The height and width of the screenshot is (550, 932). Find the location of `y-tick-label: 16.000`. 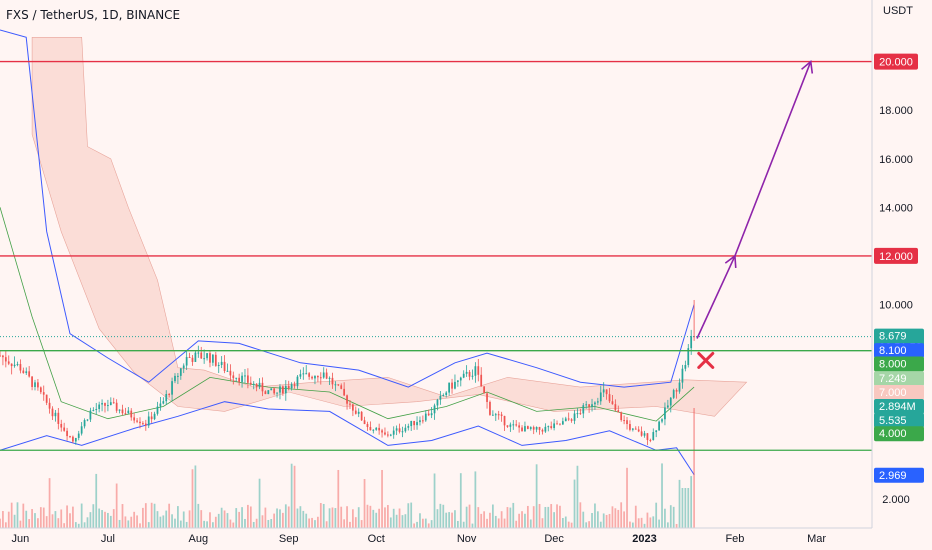

y-tick-label: 16.000 is located at coordinates (896, 160).